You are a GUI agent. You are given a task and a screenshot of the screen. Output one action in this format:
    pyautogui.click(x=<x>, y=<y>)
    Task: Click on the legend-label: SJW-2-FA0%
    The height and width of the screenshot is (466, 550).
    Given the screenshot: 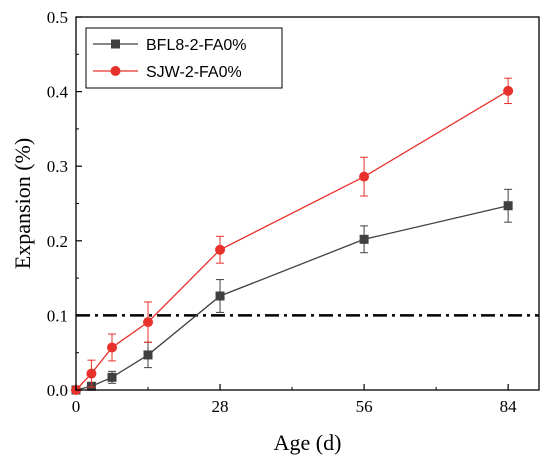 What is the action you would take?
    pyautogui.click(x=194, y=72)
    